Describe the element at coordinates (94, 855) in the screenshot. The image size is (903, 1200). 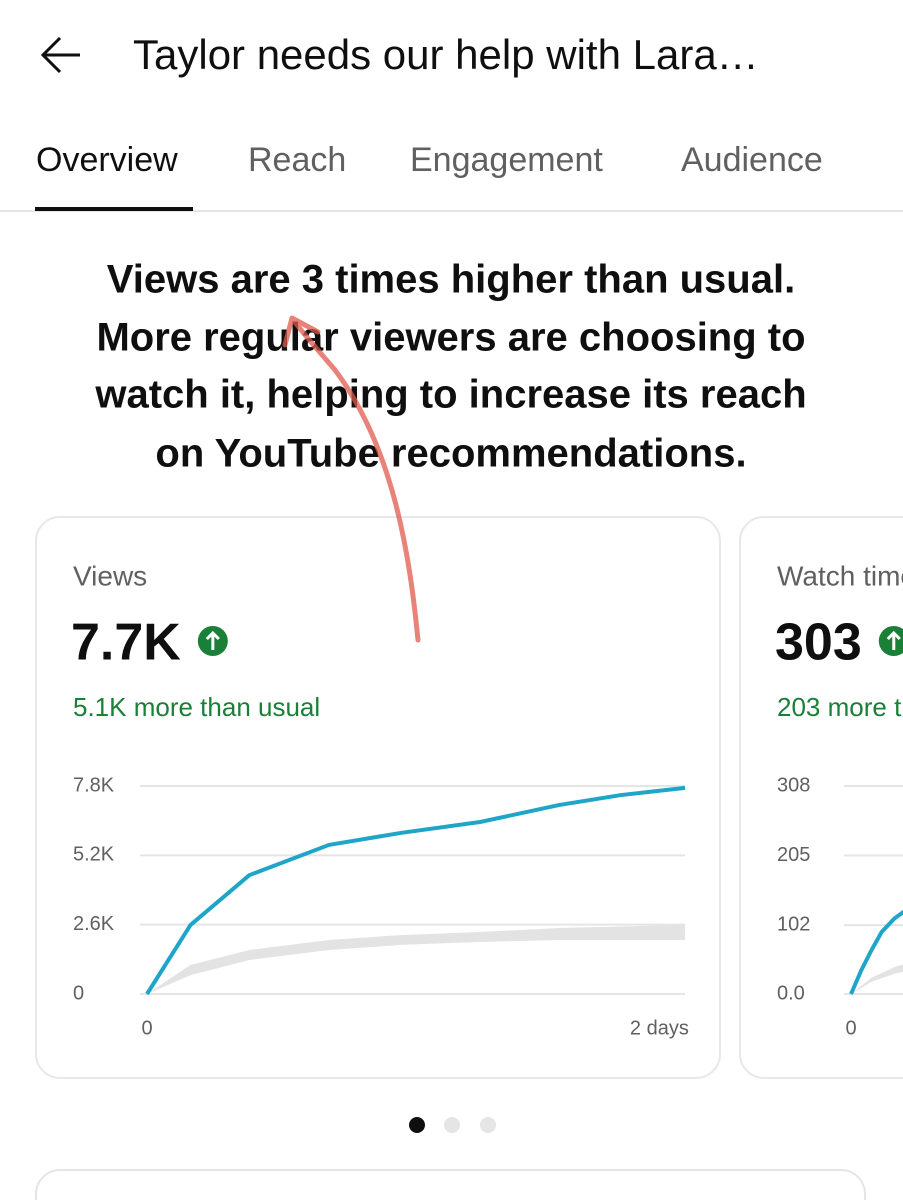
I see `y-tick-label: 5.2K` at that location.